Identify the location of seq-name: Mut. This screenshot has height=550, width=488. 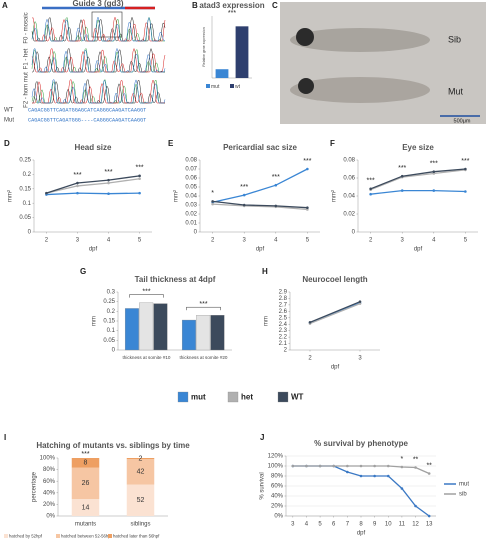
(9, 121).